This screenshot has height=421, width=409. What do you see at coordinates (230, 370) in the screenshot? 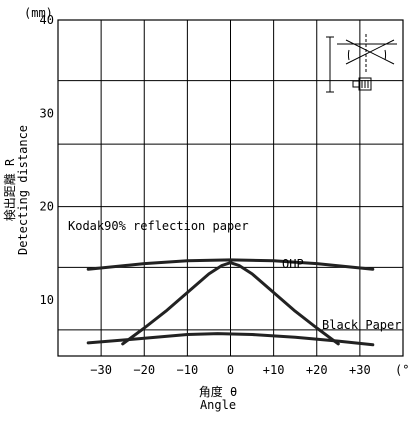
I see `x-tick-label: 0` at bounding box center [230, 370].